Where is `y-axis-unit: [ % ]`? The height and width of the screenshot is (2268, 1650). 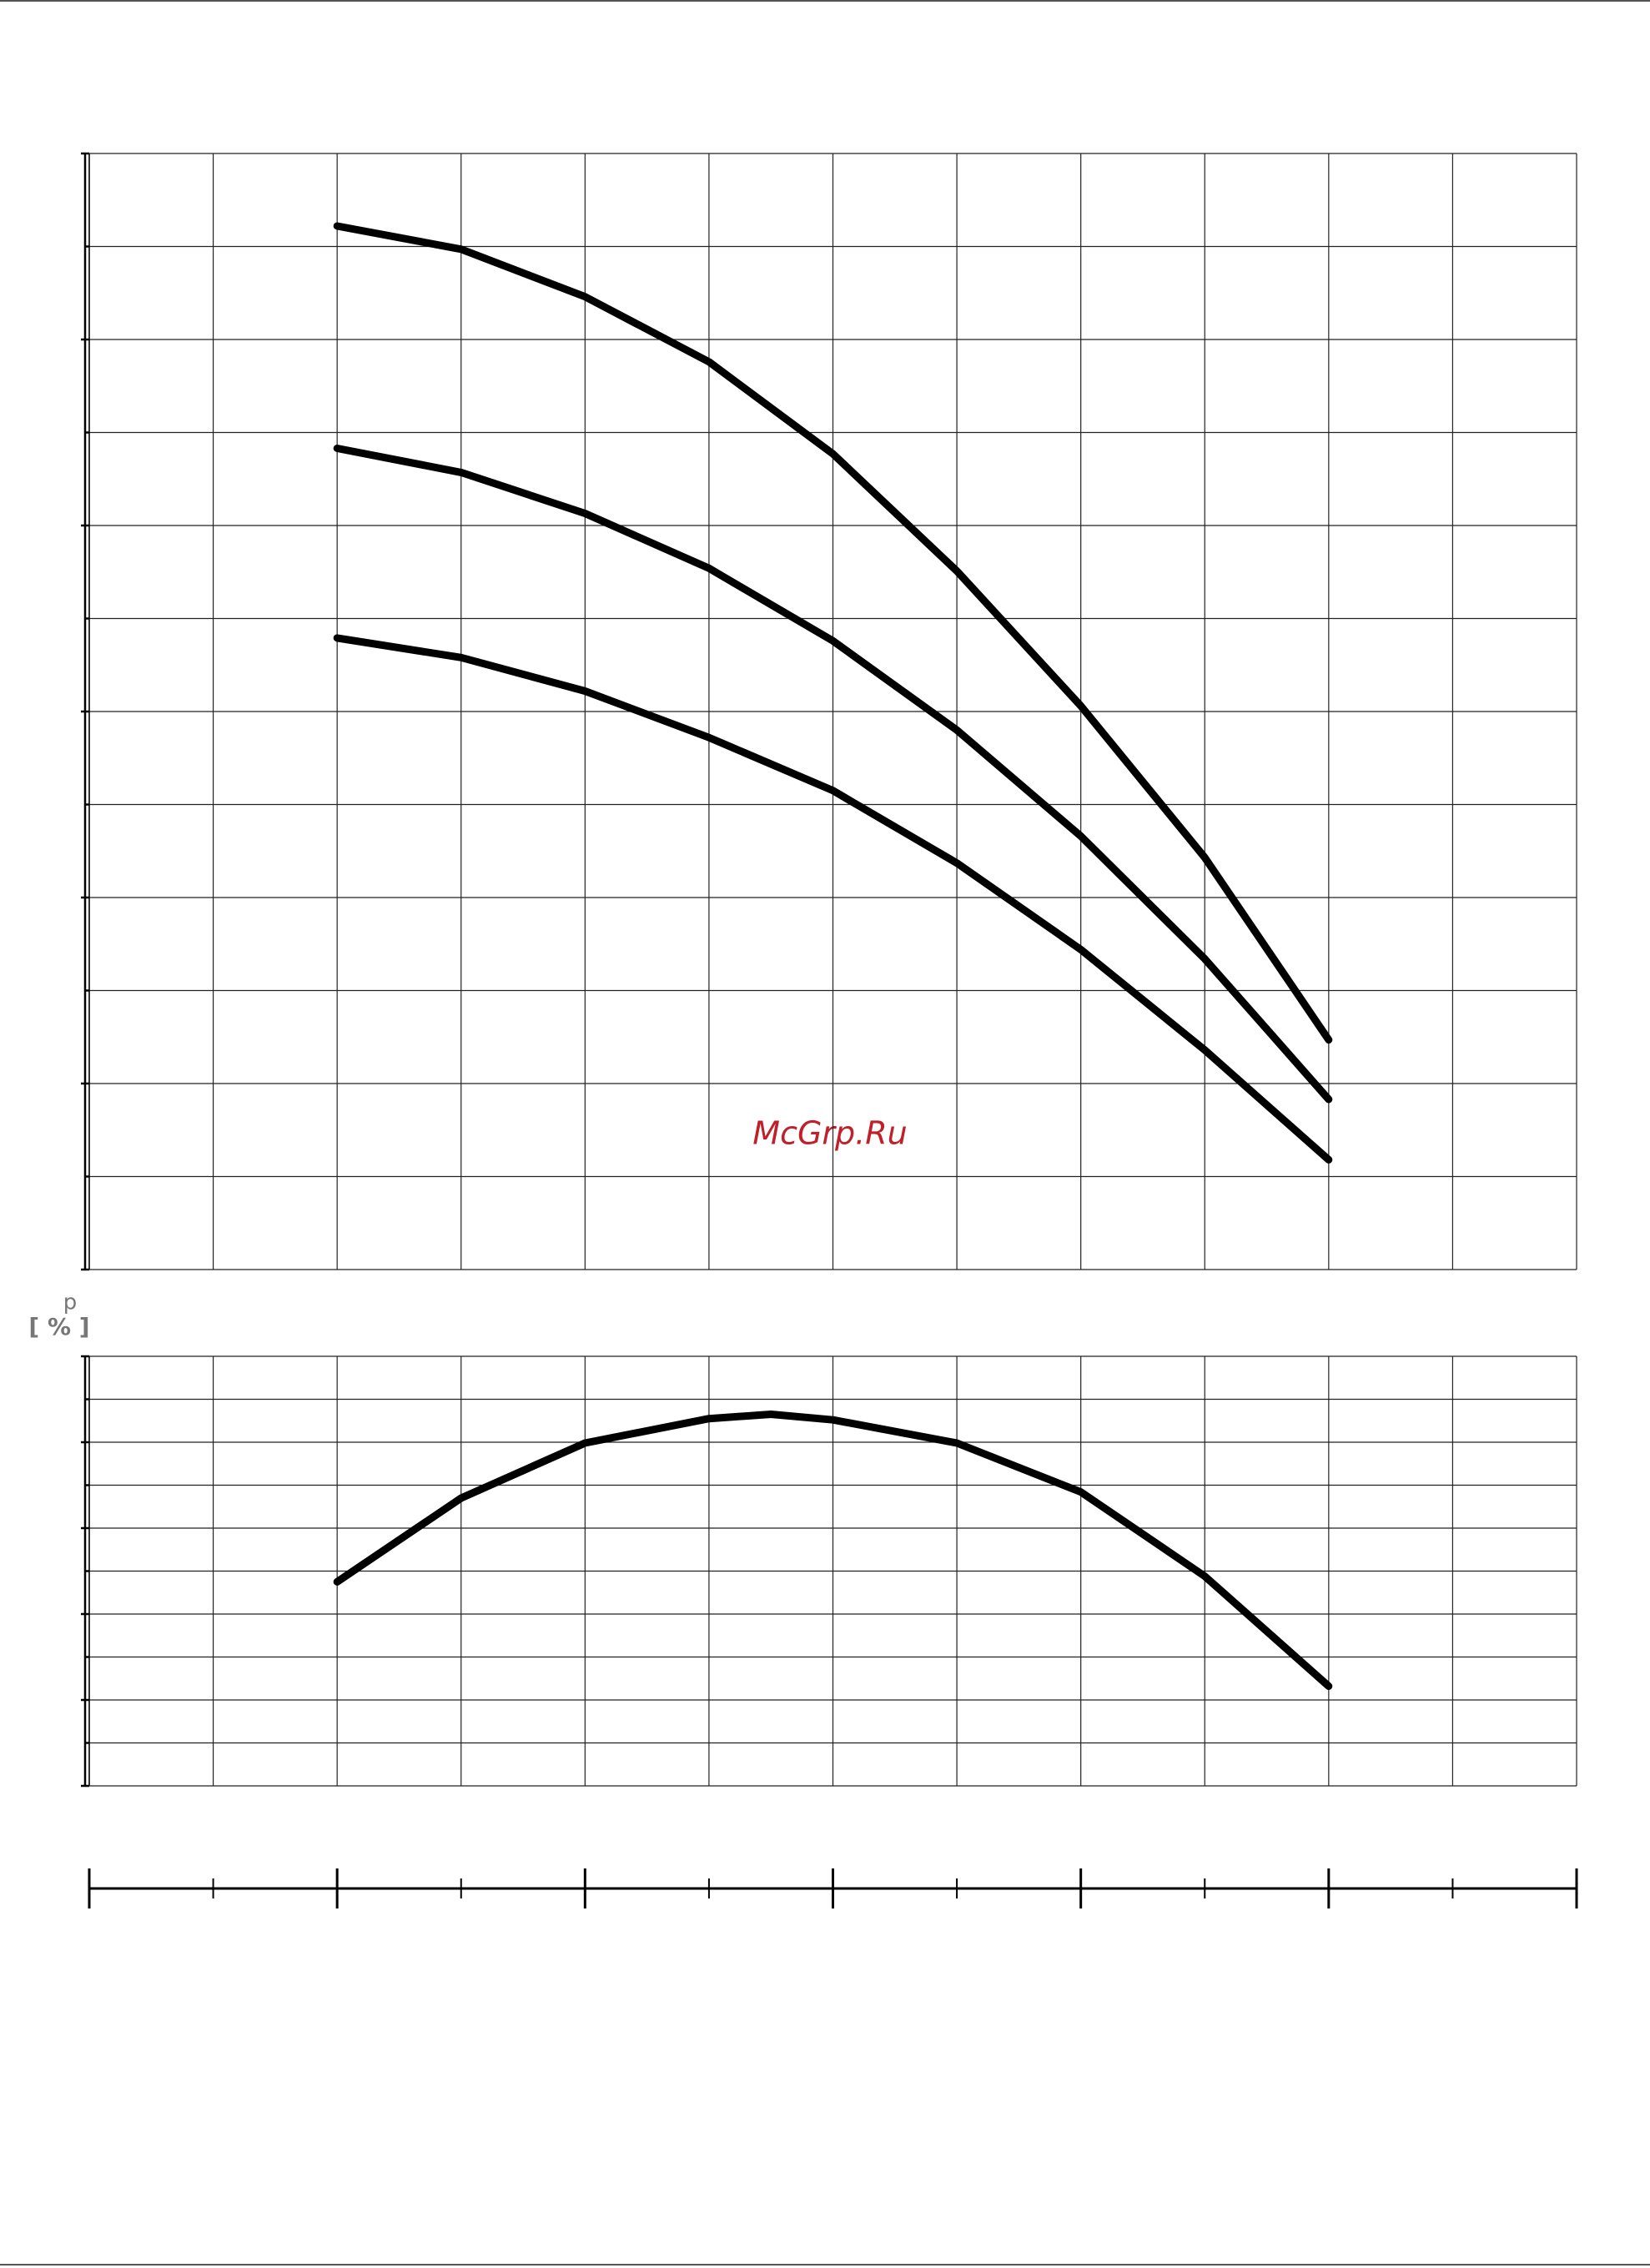
y-axis-unit: [ % ] is located at coordinates (58, 1326).